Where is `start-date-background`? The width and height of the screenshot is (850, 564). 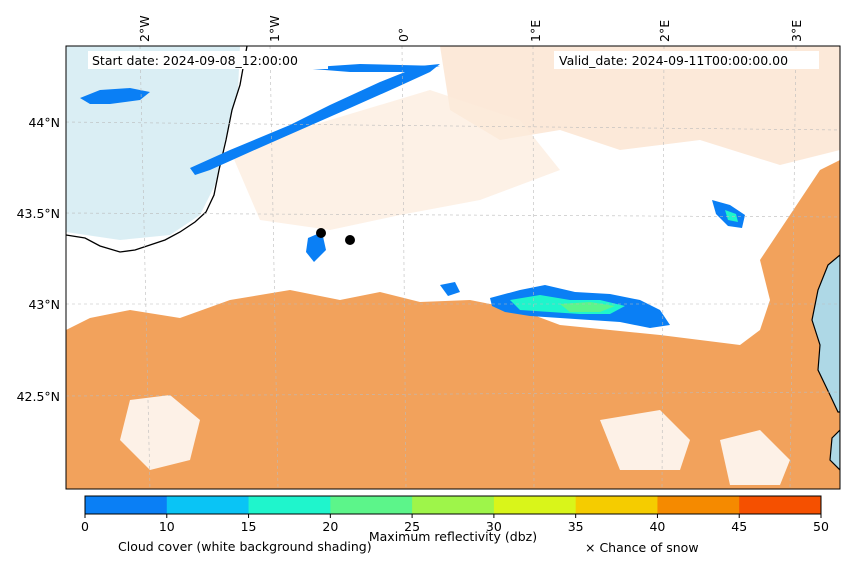
start-date-background is located at coordinates (208, 60).